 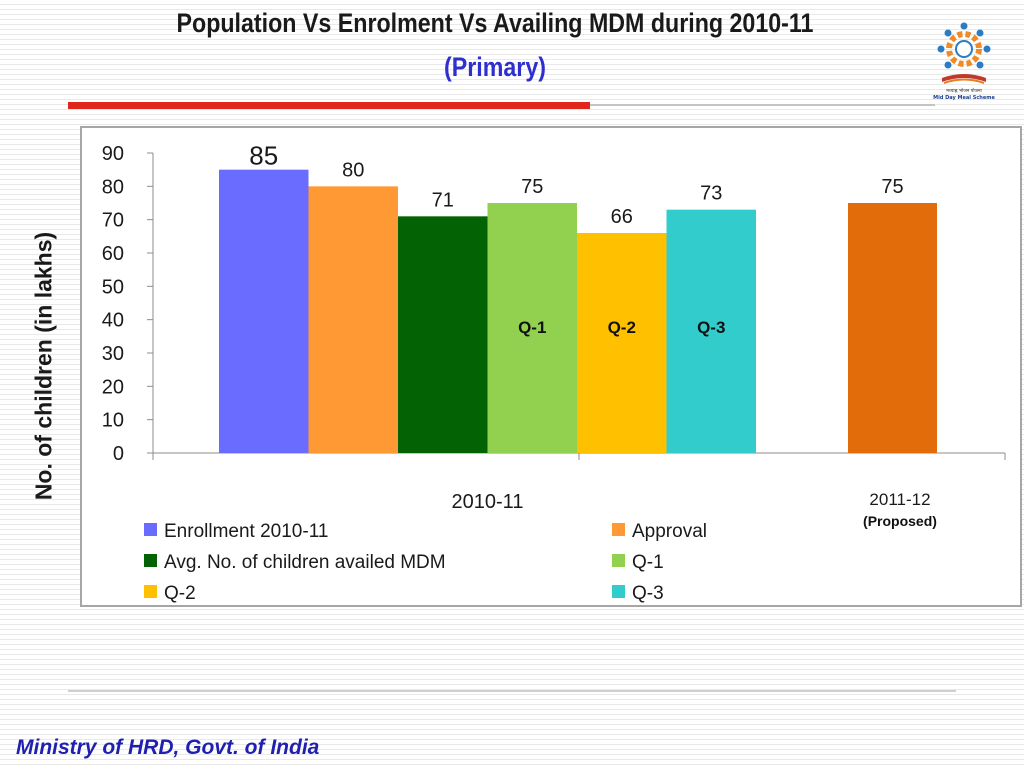 What do you see at coordinates (113, 154) in the screenshot?
I see `y-tick-label: 90` at bounding box center [113, 154].